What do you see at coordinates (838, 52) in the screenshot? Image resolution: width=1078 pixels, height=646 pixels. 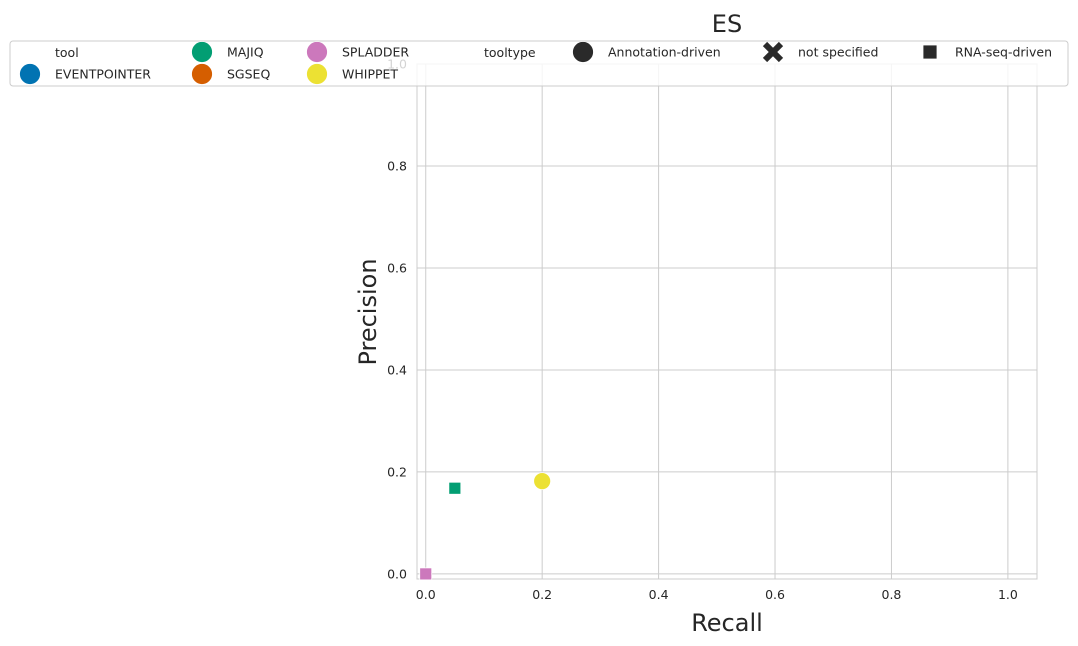 I see `legend-label-not-specified: not specified` at bounding box center [838, 52].